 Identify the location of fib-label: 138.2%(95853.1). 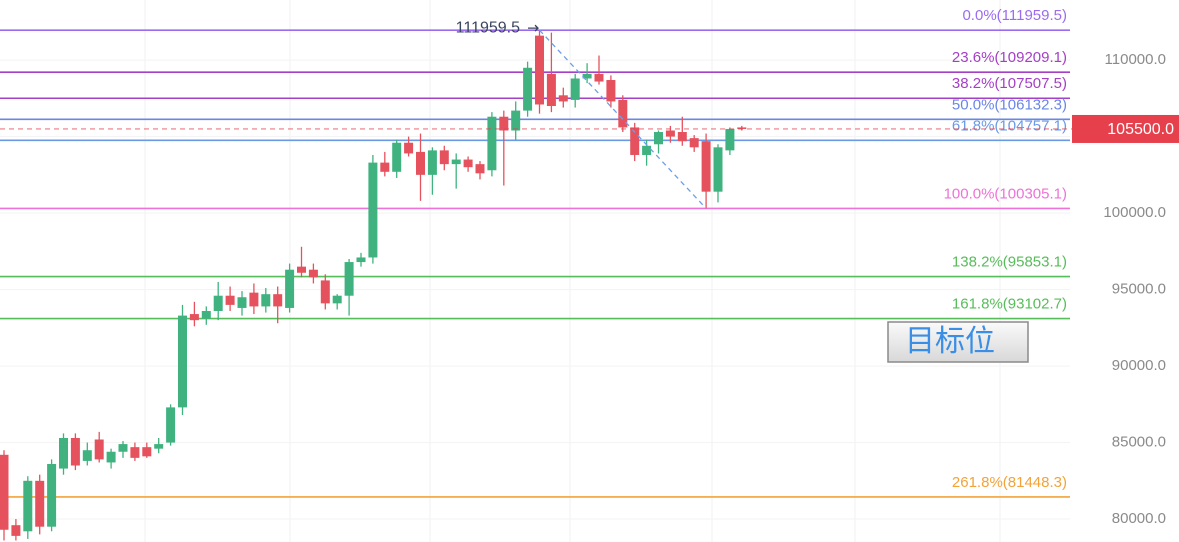
(1009, 262).